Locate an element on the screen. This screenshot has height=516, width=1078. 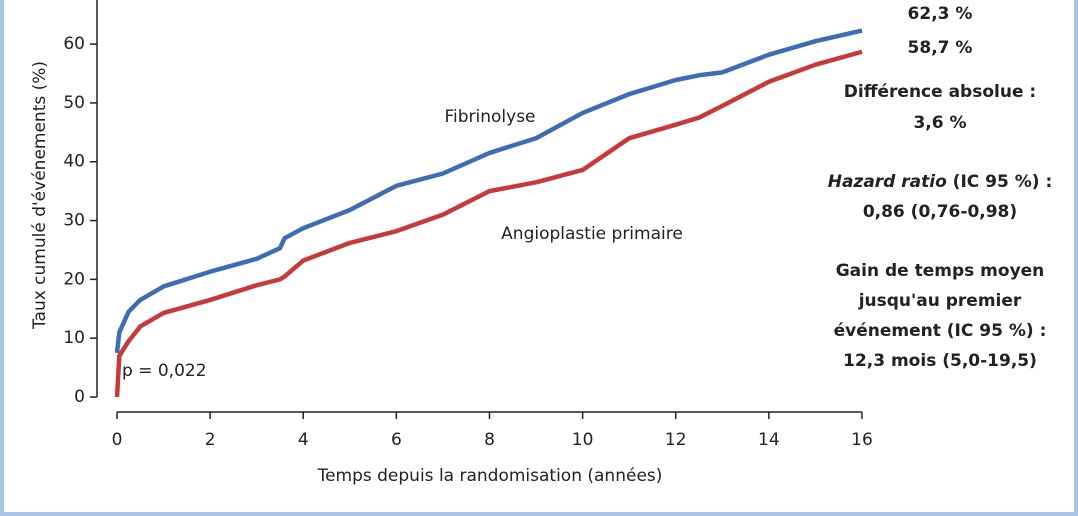
x-tick-label: 14 is located at coordinates (769, 440).